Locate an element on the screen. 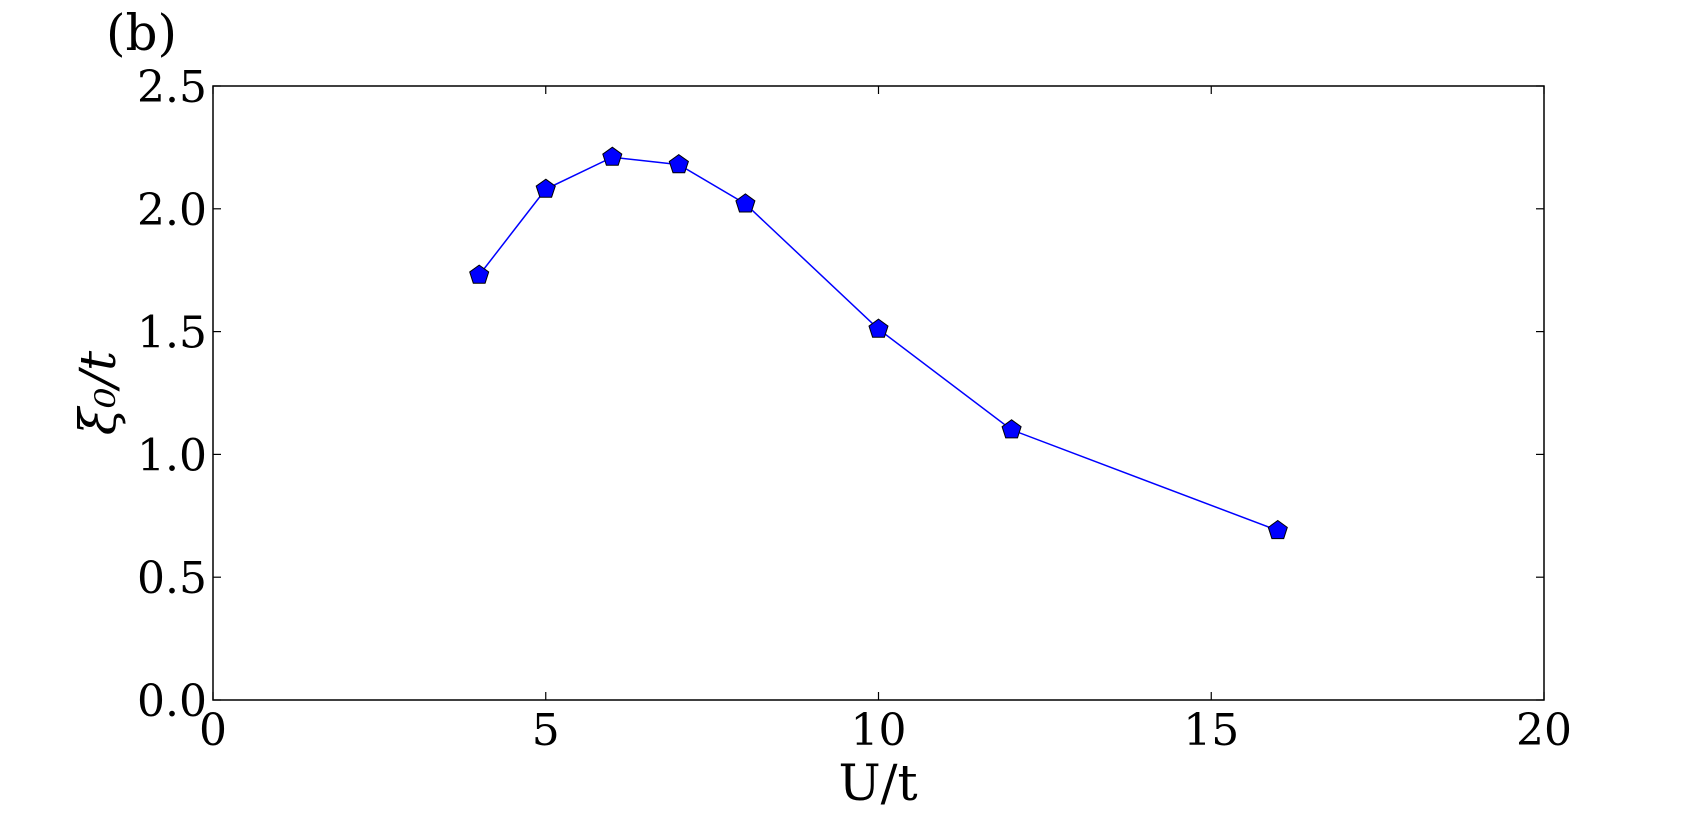 This screenshot has height=813, width=1707. panel-label: (b) is located at coordinates (141, 33).